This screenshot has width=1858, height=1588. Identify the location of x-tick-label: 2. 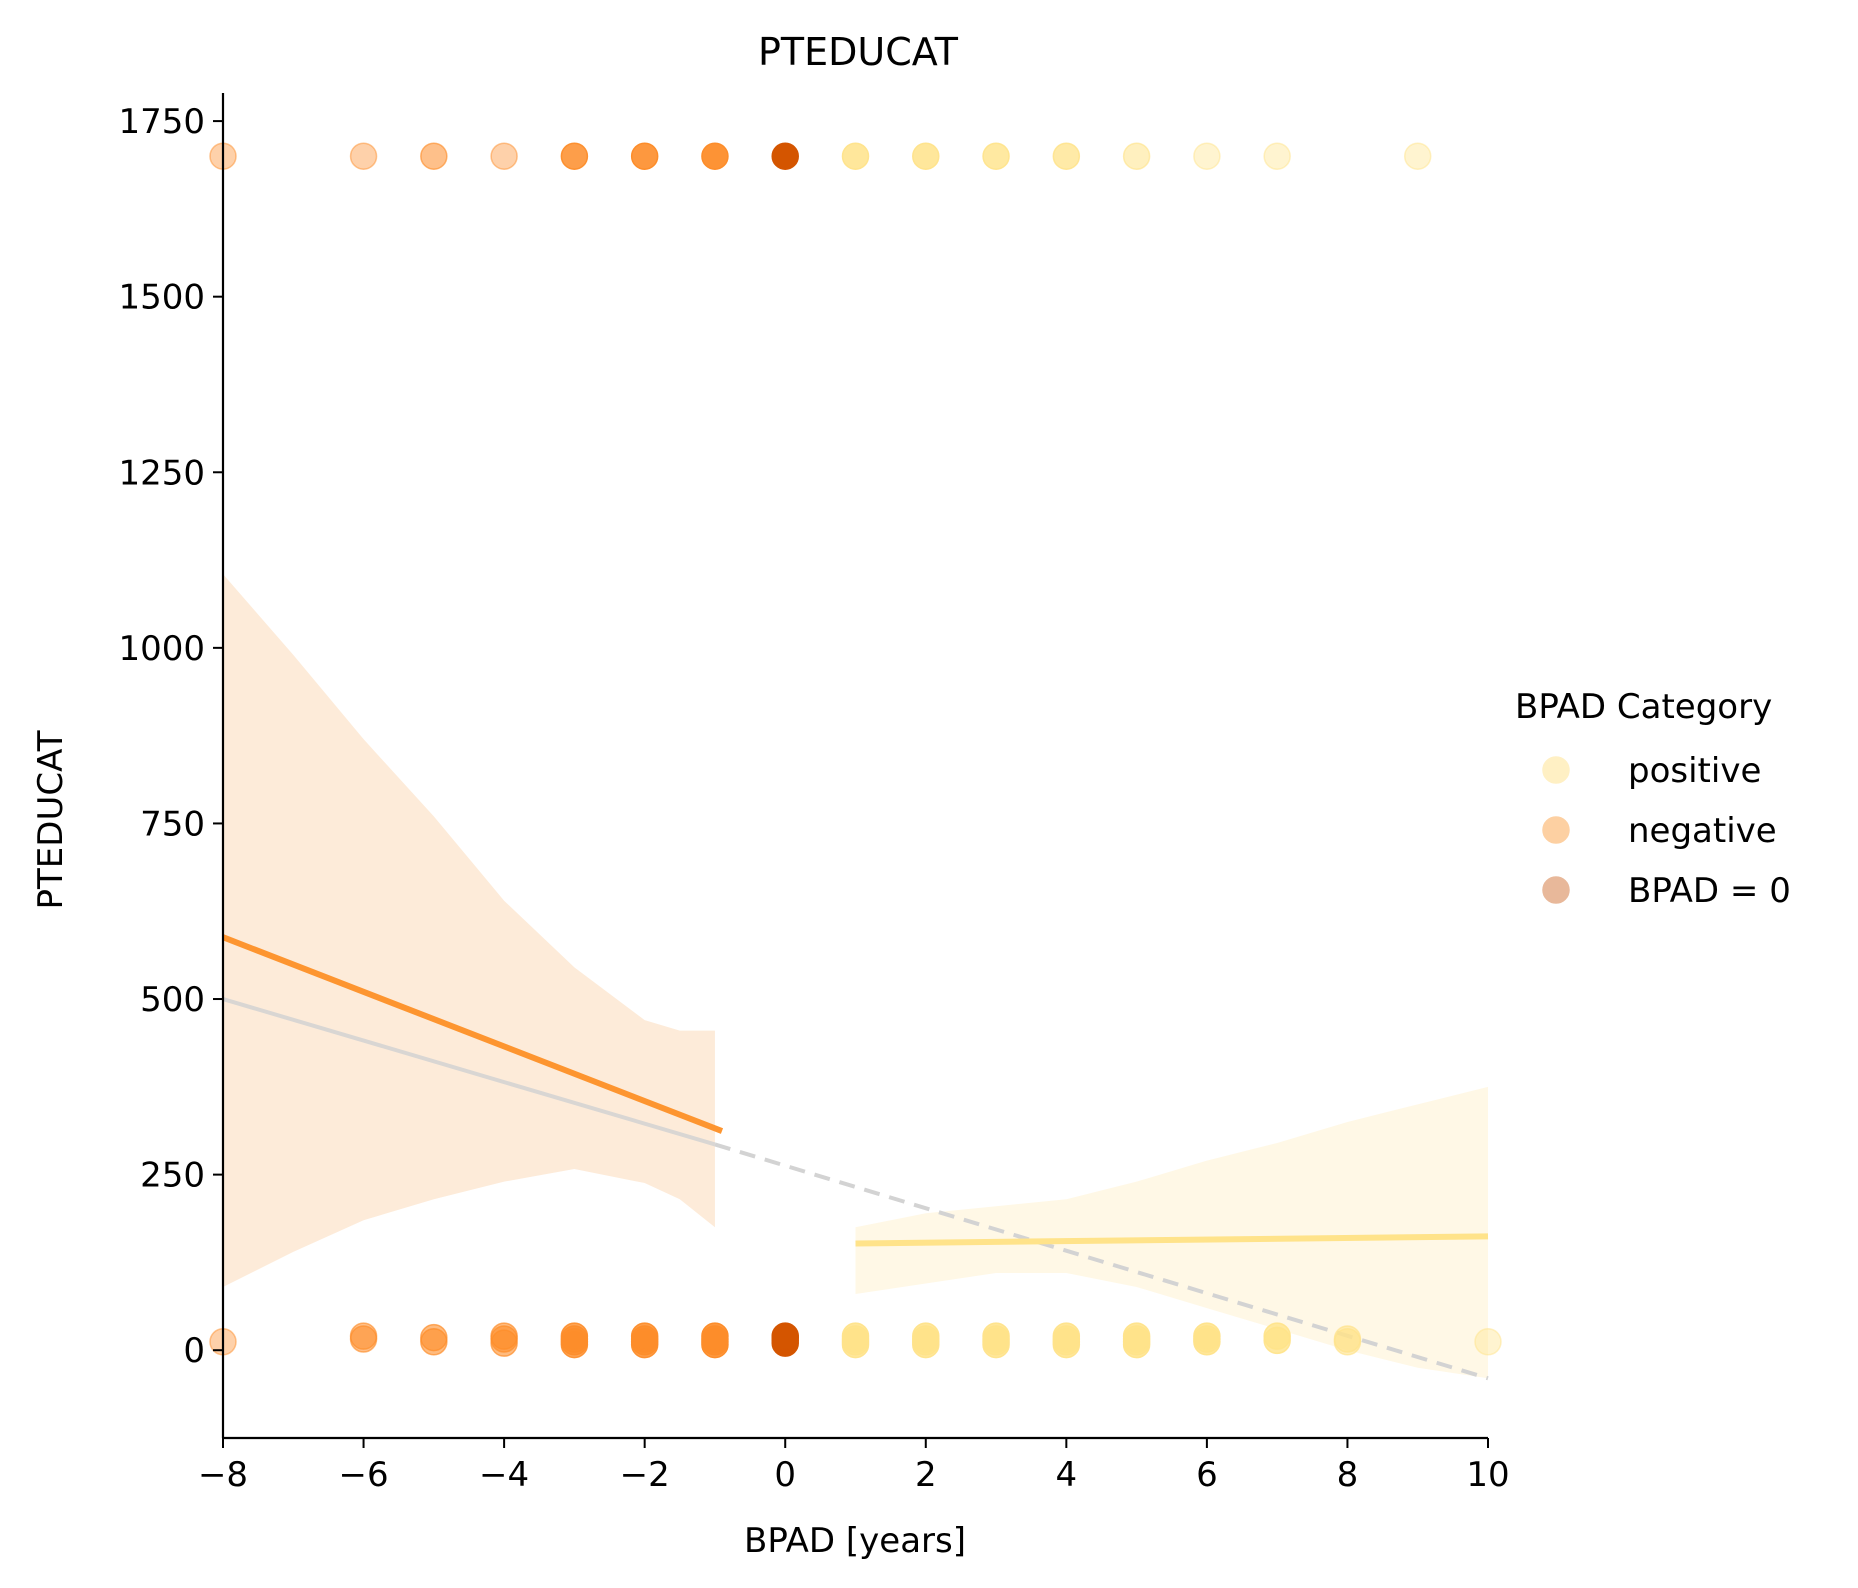
(926, 1475).